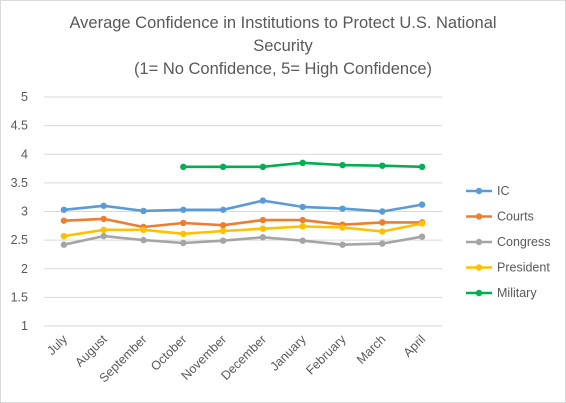 This screenshot has height=403, width=566. I want to click on x-tick-label: July, so click(57, 345).